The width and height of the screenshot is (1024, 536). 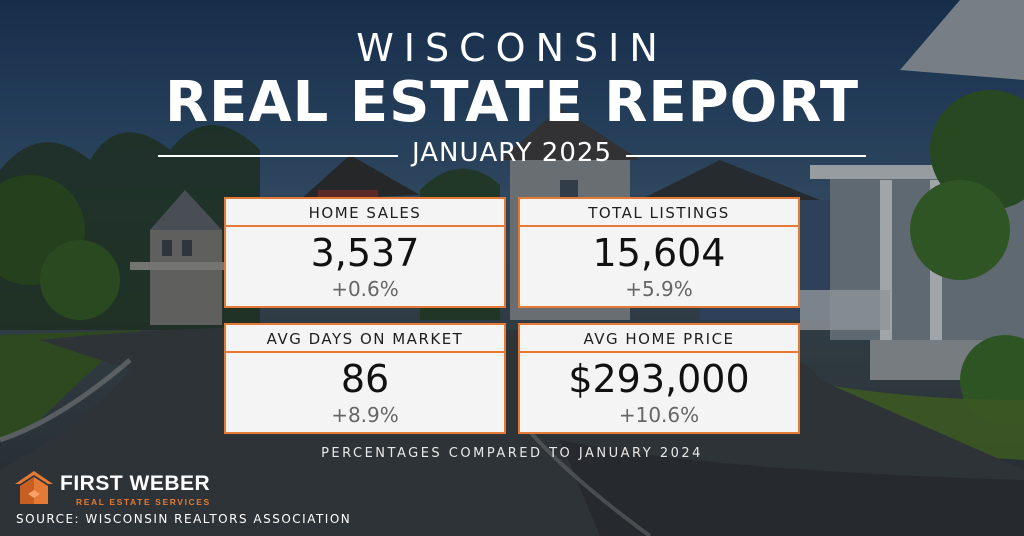 I want to click on brand-tagline: REAL ESTATE SERVICES, so click(x=143, y=502).